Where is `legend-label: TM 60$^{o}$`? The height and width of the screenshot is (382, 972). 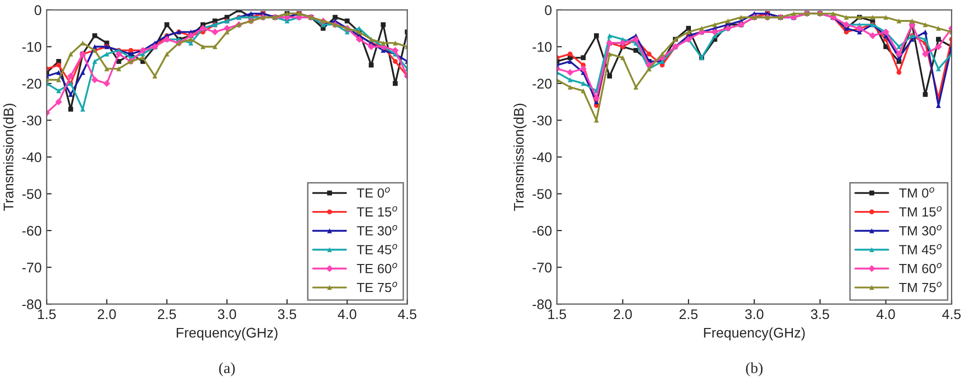 legend-label: TM 60$^{o}$ is located at coordinates (920, 268).